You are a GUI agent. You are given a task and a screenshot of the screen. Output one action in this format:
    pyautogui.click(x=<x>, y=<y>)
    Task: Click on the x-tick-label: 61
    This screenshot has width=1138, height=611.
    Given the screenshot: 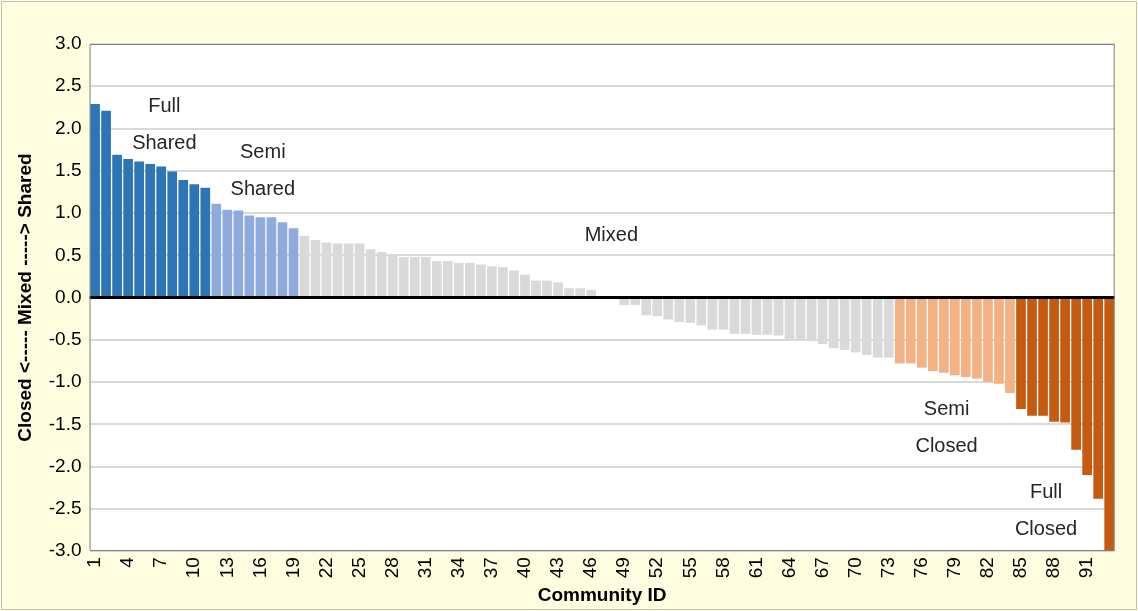 What is the action you would take?
    pyautogui.click(x=755, y=568)
    